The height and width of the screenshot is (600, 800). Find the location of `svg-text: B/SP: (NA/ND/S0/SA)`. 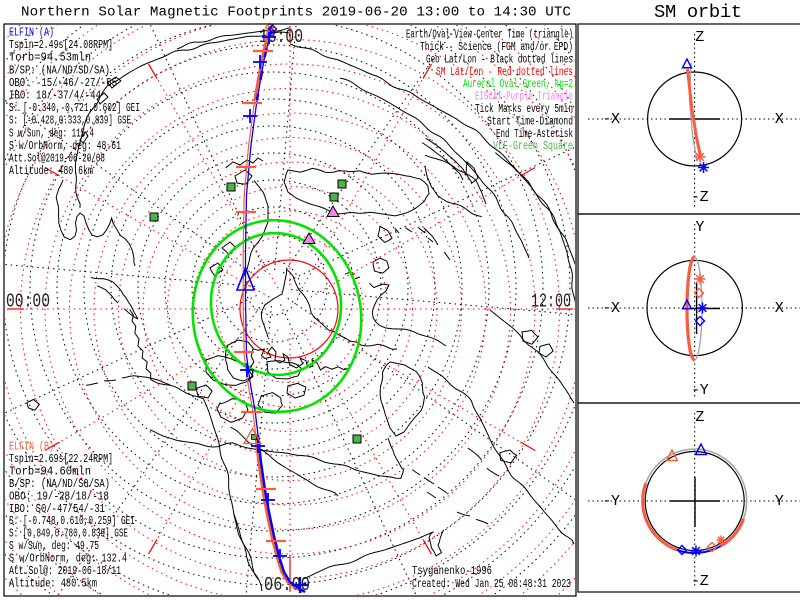

svg-text: B/SP: (NA/ND/S0/SA) is located at coordinates (59, 484).